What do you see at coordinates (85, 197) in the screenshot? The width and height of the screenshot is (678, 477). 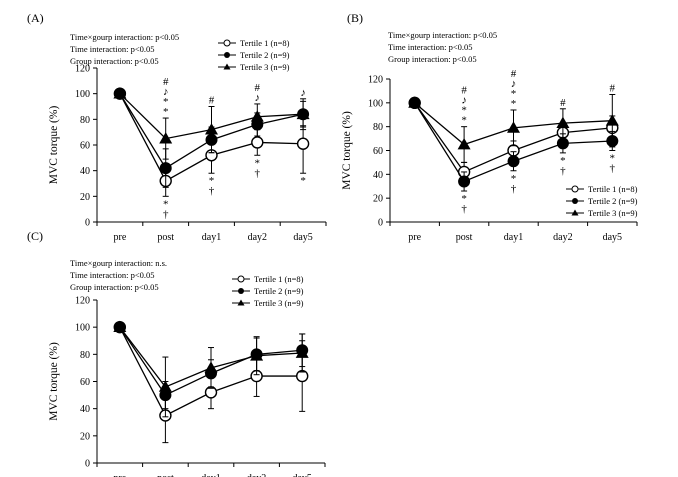 I see `y-tick-label: 20` at bounding box center [85, 197].